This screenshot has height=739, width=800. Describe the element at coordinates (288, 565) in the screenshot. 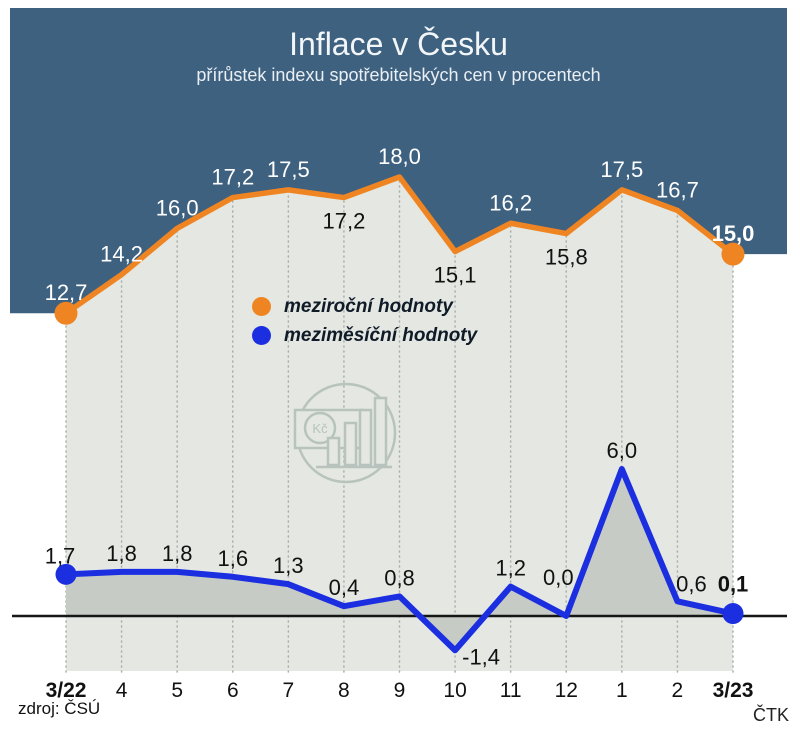

I see `value-label: 1,3` at that location.